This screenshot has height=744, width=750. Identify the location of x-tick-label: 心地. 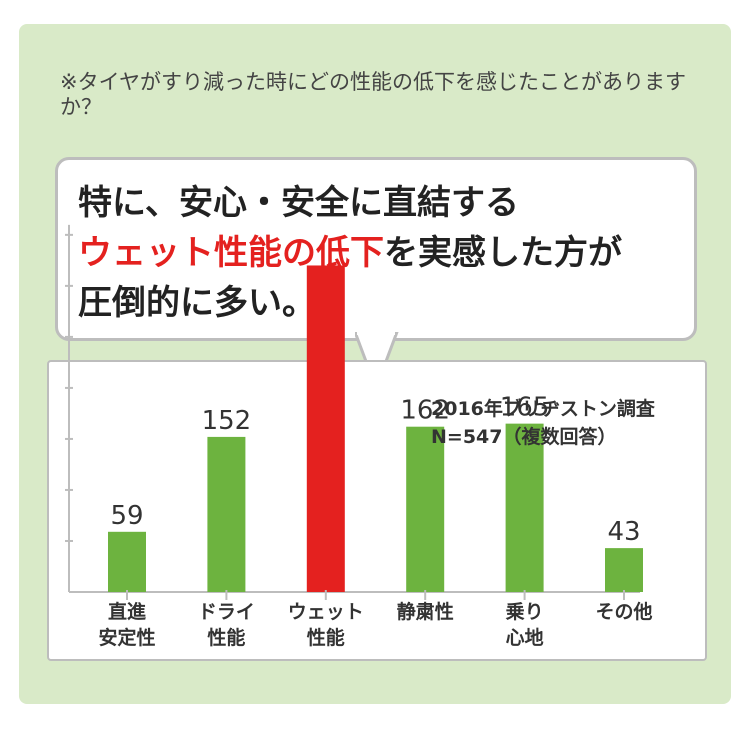
(525, 637).